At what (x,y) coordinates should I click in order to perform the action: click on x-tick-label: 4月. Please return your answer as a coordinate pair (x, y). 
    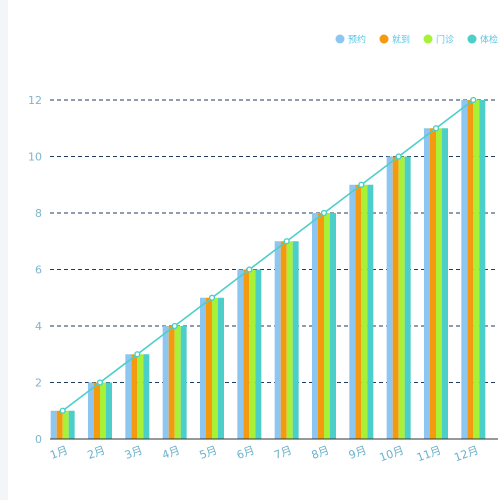
    Looking at the image, I should click on (170, 453).